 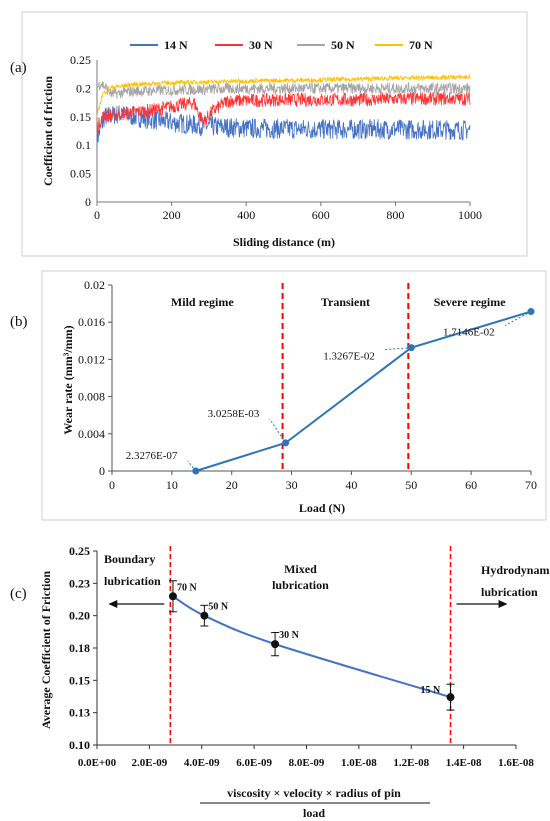 What do you see at coordinates (91, 359) in the screenshot?
I see `panel-b-y-tick-label: 0.012` at bounding box center [91, 359].